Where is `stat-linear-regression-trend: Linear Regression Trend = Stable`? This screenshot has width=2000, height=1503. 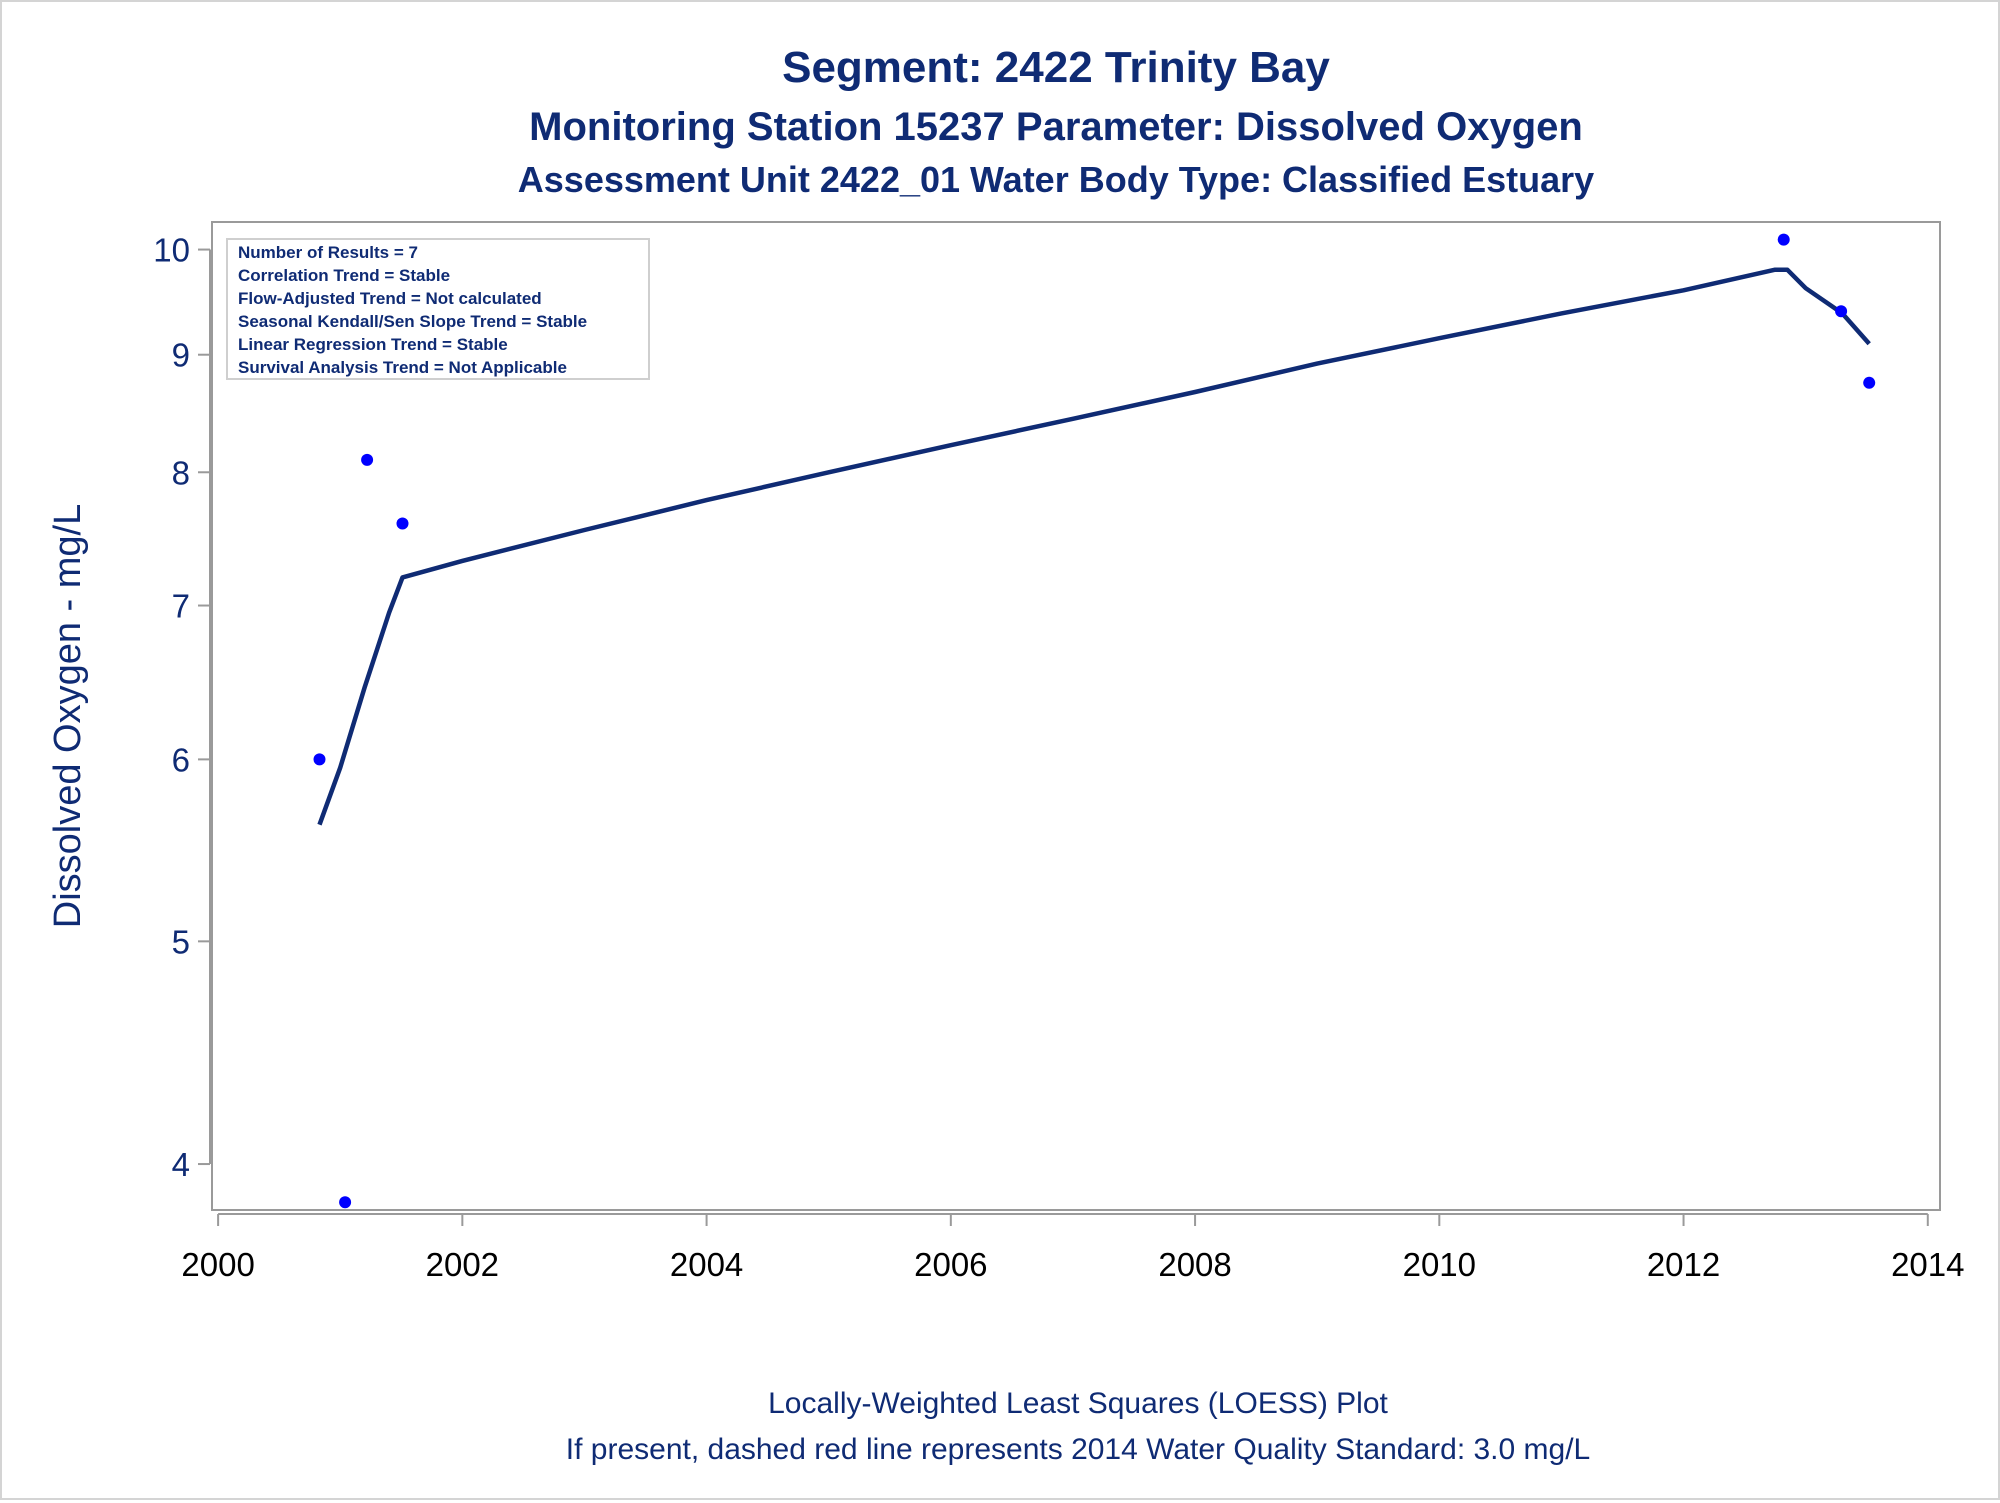 stat-linear-regression-trend: Linear Regression Trend = Stable is located at coordinates (373, 344).